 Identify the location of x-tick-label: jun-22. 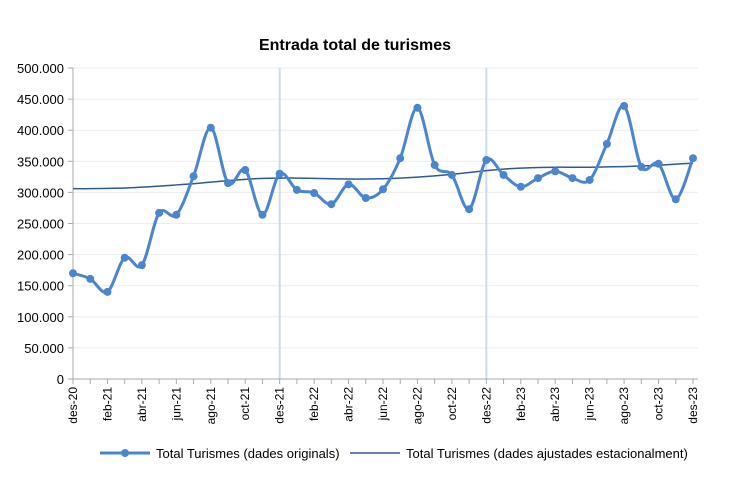
(383, 404).